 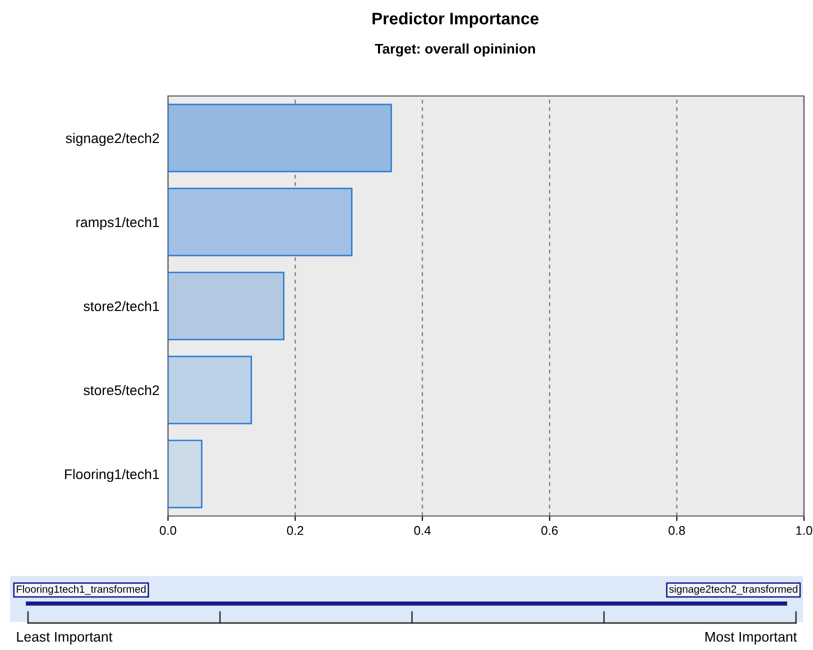 I want to click on text: Least Important, so click(x=64, y=638).